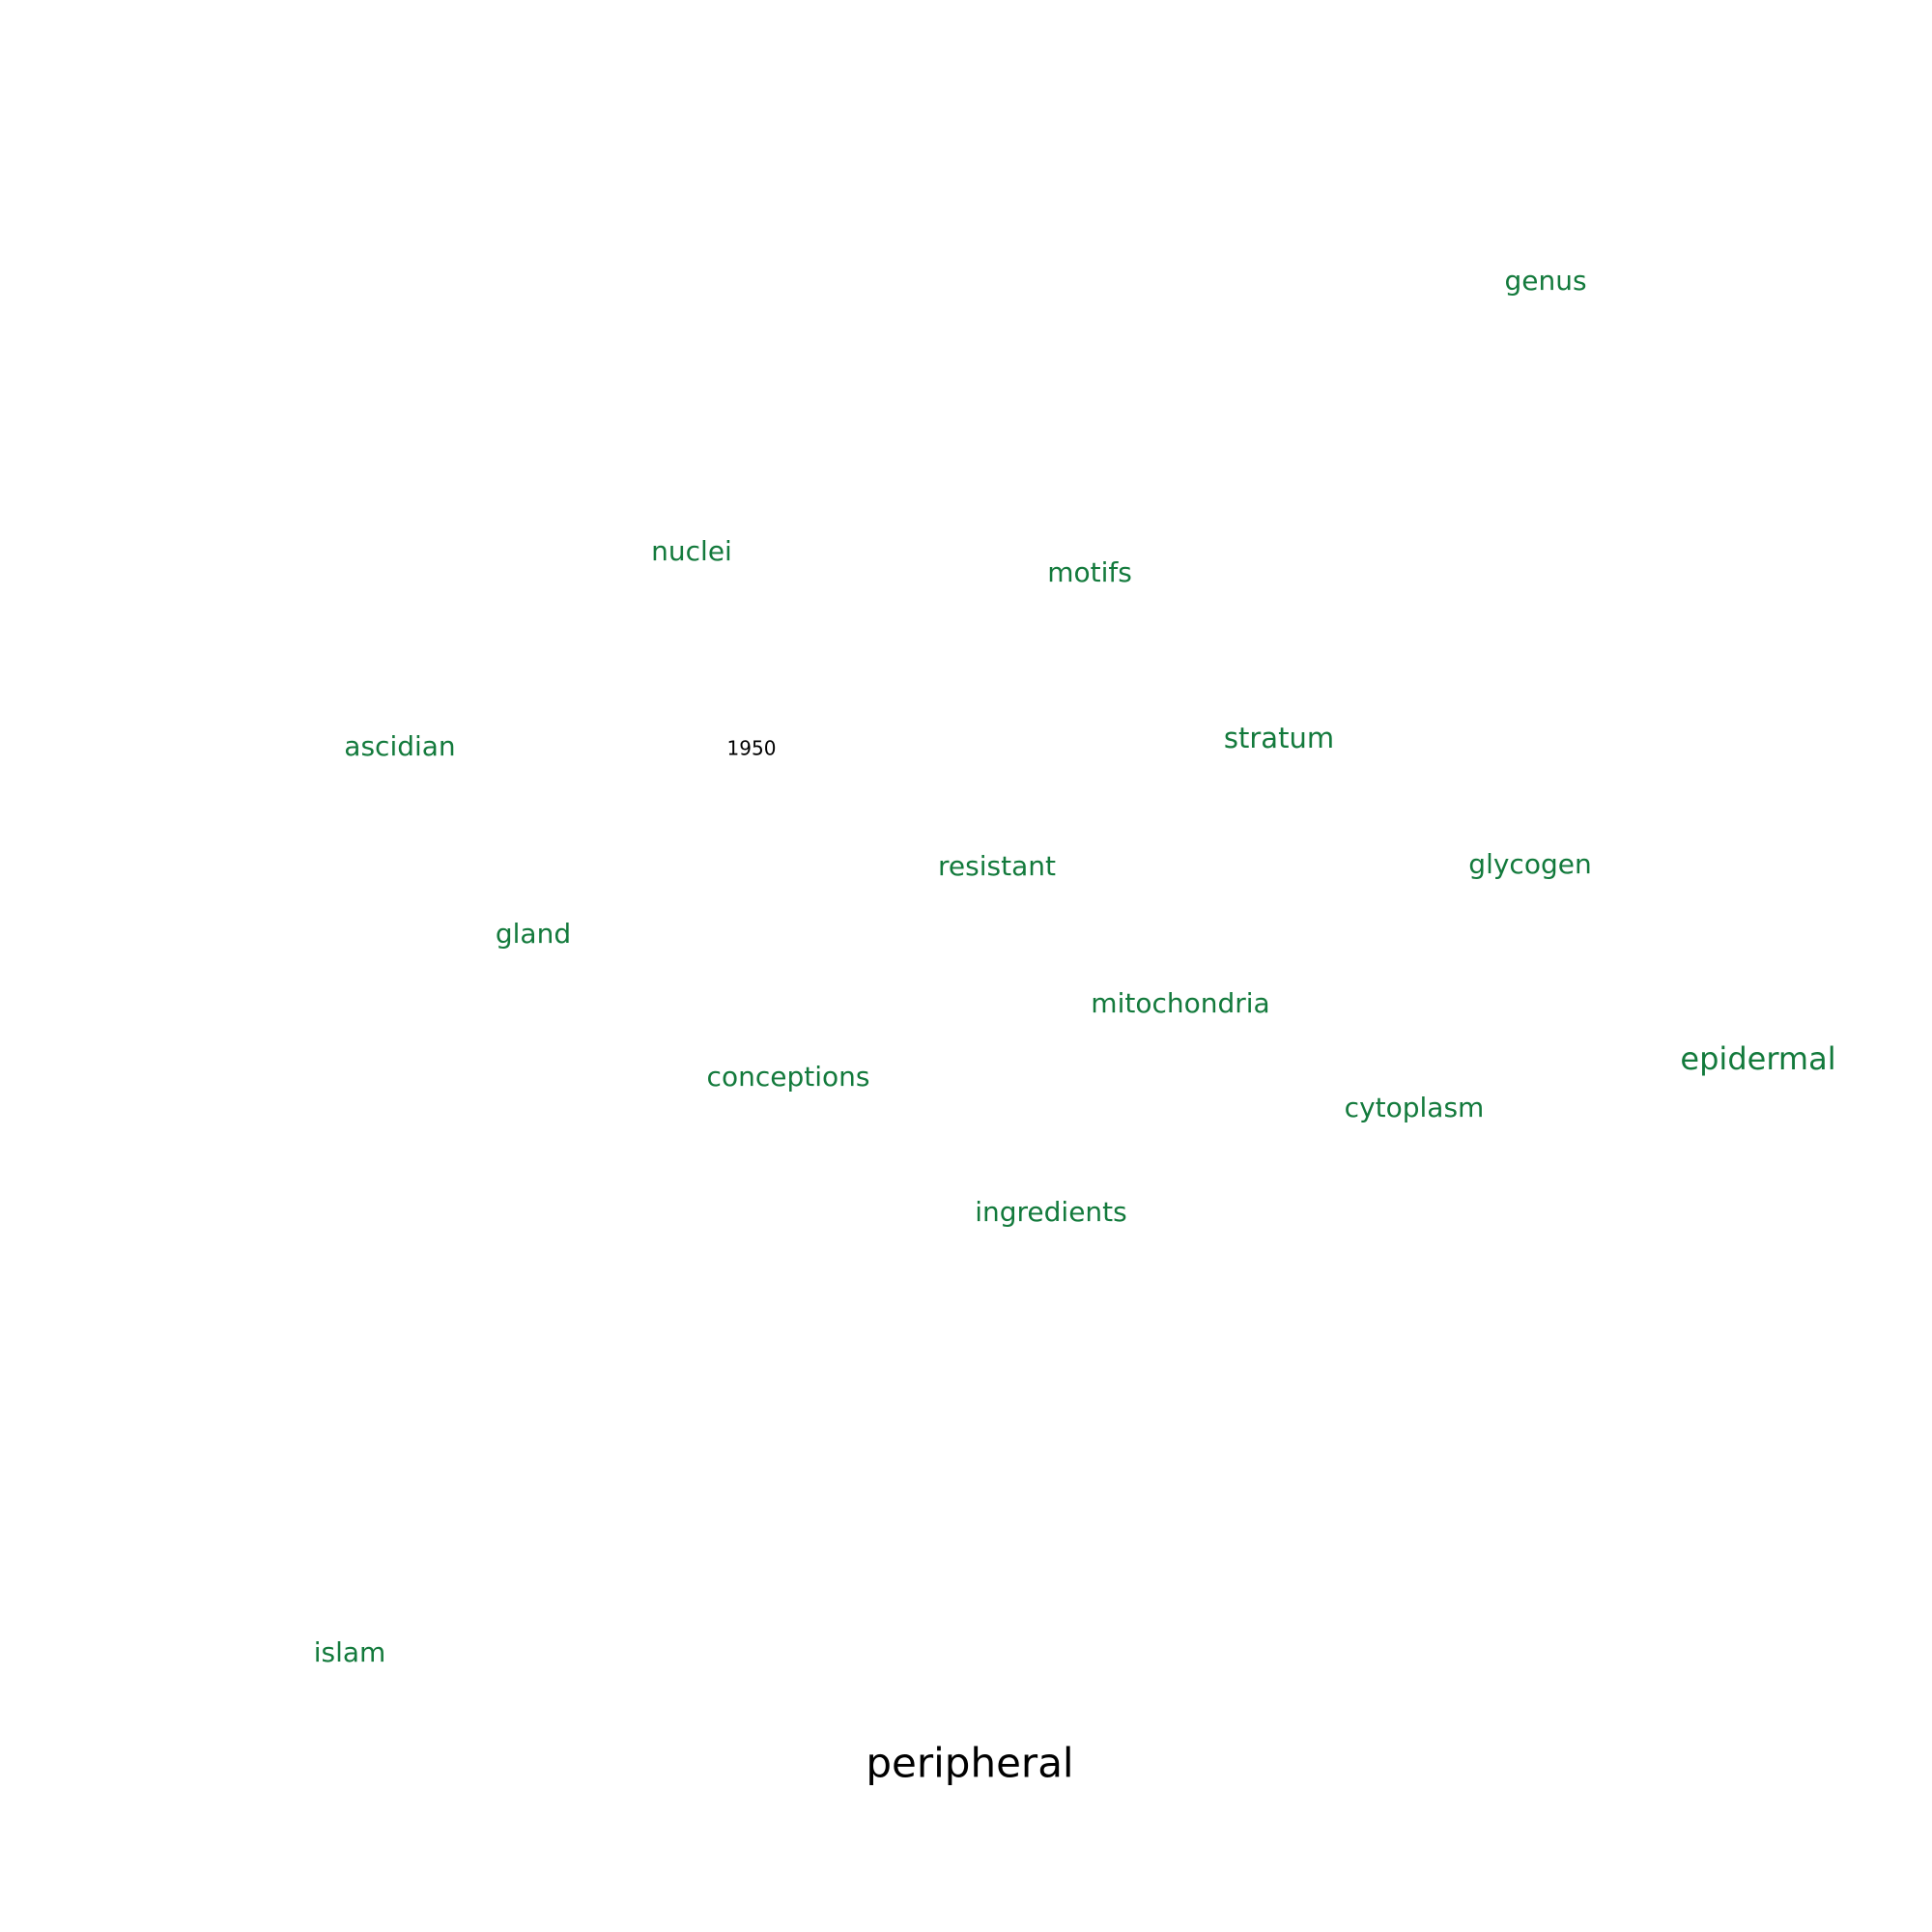  Describe the element at coordinates (1529, 864) in the screenshot. I see `neighbor-word-glycogen: glycogen` at that location.